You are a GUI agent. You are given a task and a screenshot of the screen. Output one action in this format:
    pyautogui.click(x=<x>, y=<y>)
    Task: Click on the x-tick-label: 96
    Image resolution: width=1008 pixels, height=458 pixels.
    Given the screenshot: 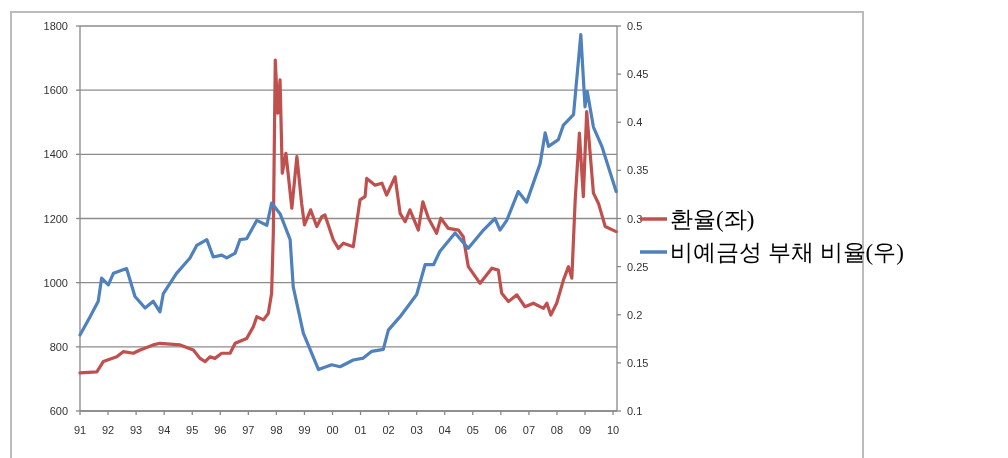 What is the action you would take?
    pyautogui.click(x=220, y=430)
    